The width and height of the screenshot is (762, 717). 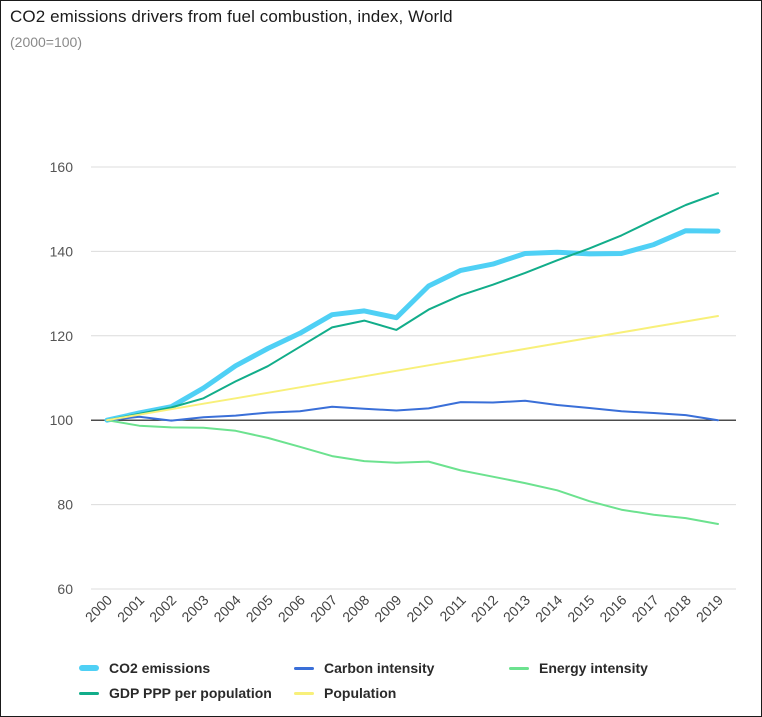 I want to click on x-tick-label: 2013, so click(x=516, y=608).